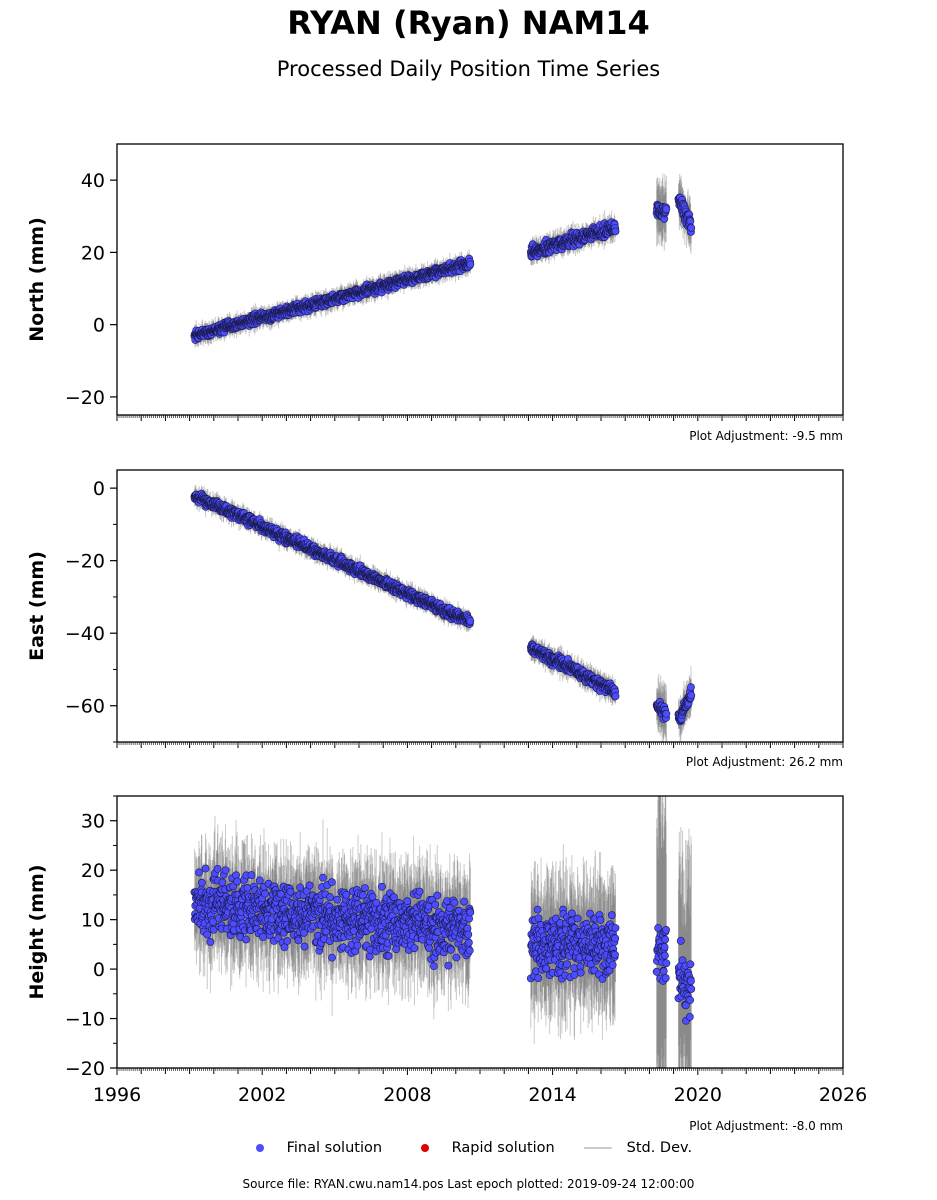  I want to click on y-tick-label: −20, so click(85, 398).